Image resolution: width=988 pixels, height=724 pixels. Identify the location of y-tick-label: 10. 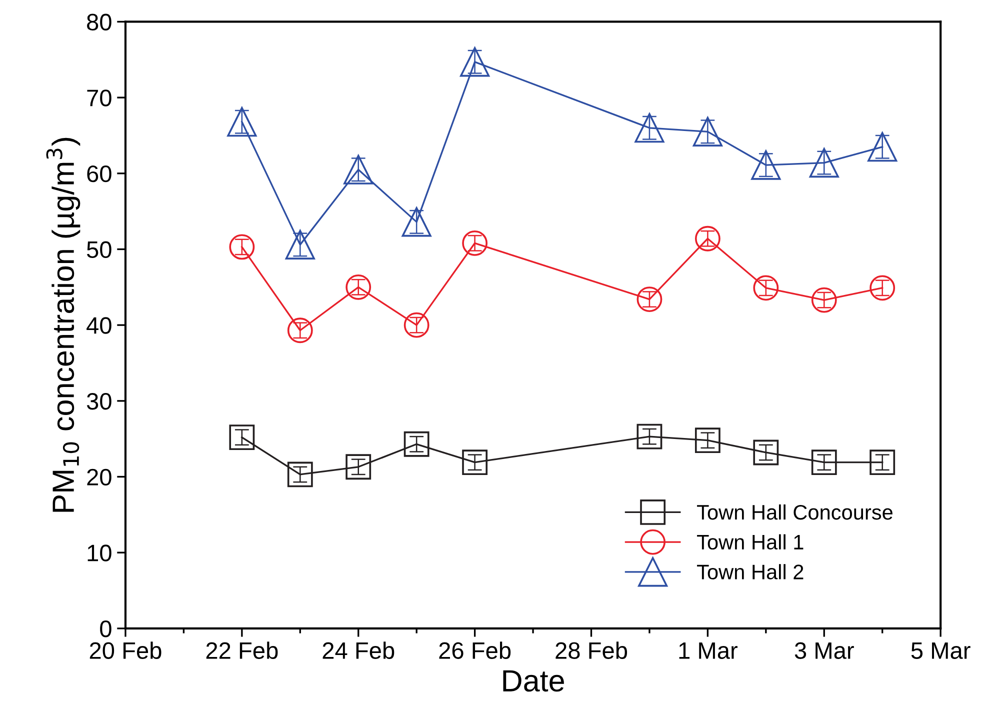
(100, 553).